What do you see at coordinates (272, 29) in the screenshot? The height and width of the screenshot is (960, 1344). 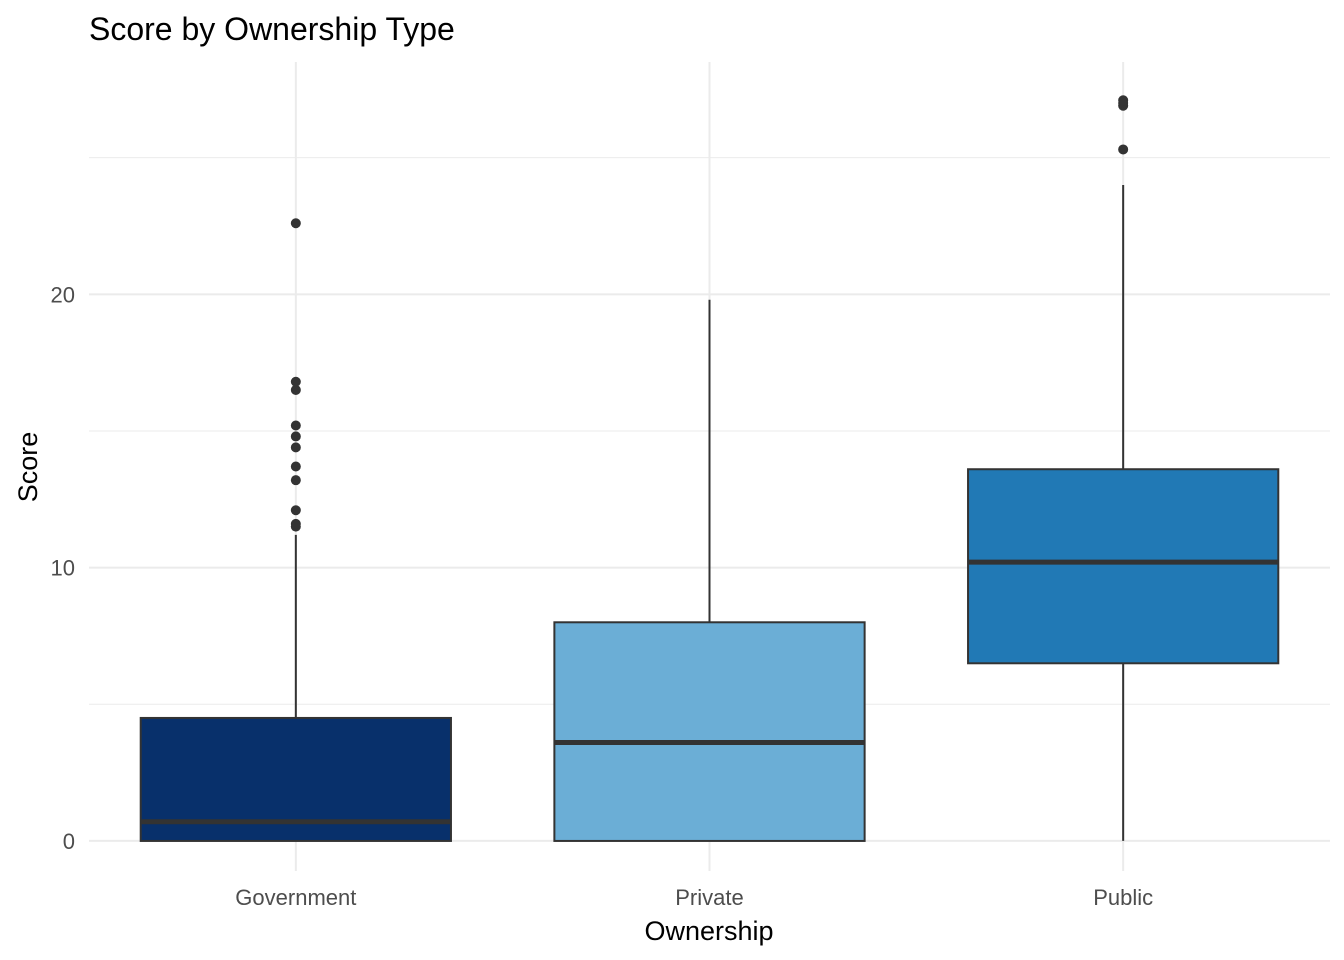 I see `chart-title: Score by Ownership Type` at bounding box center [272, 29].